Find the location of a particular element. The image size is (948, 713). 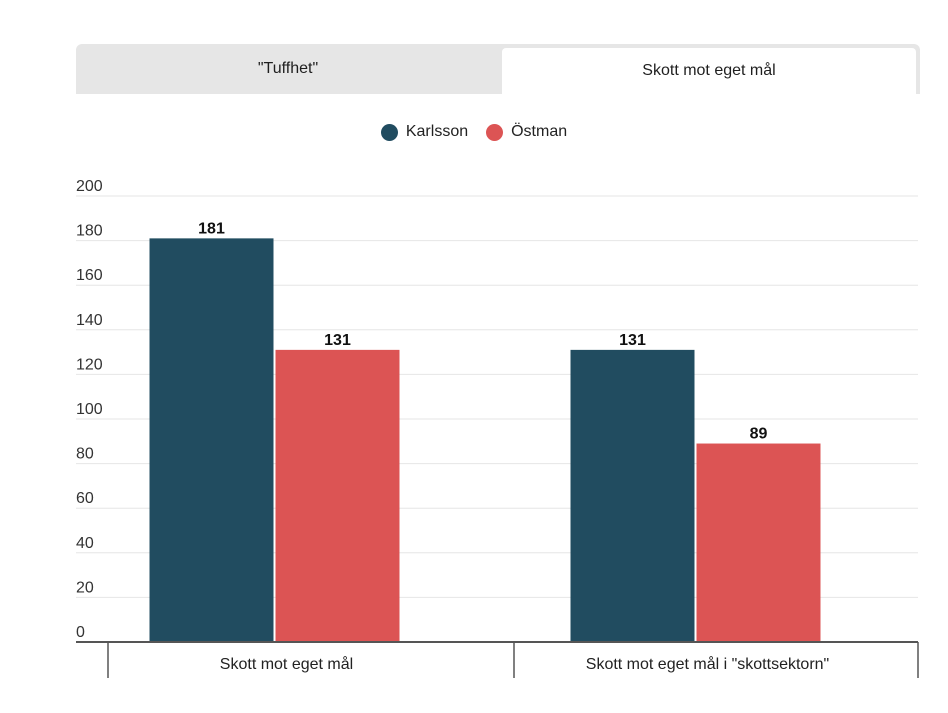

y-tick-label-40: 40 is located at coordinates (85, 543).